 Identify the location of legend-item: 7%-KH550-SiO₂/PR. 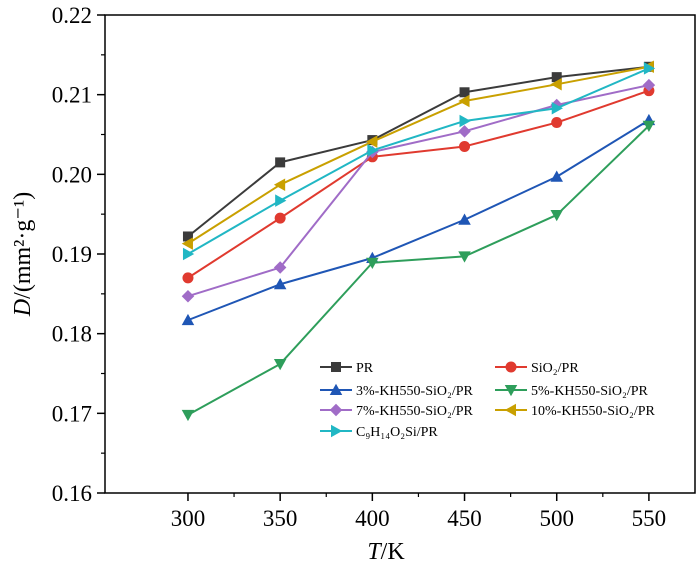
(397, 411).